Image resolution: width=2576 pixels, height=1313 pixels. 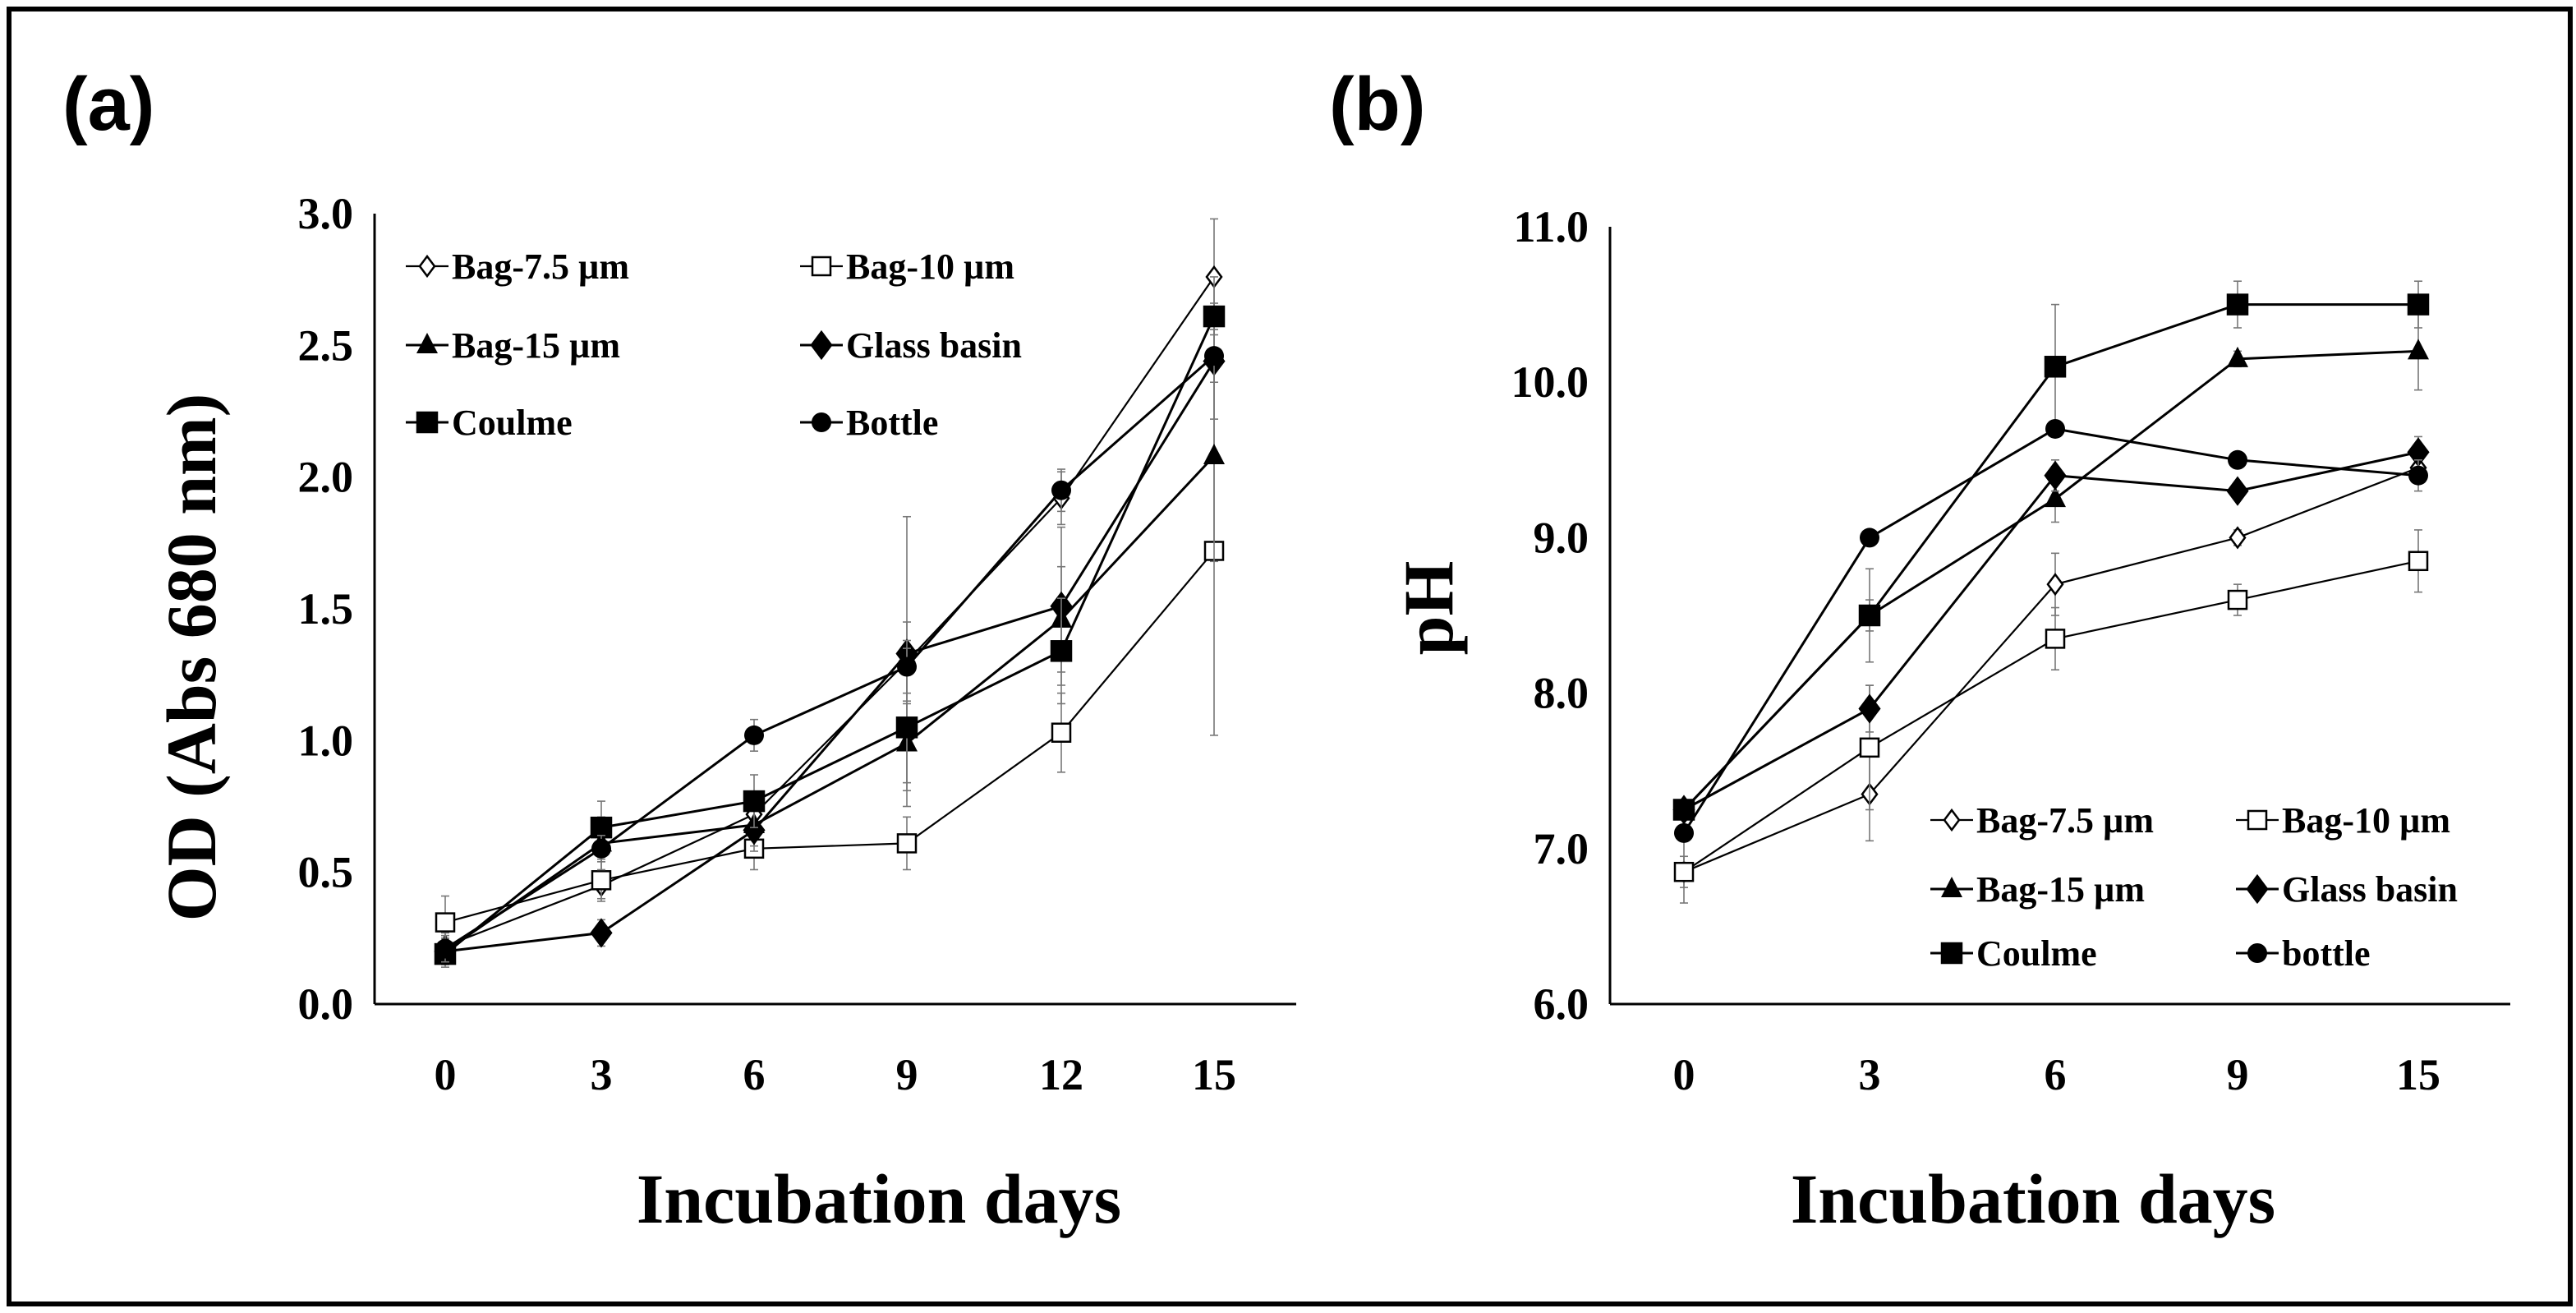 What do you see at coordinates (2238, 1074) in the screenshot?
I see `panel-b-x-tick-label: 9` at bounding box center [2238, 1074].